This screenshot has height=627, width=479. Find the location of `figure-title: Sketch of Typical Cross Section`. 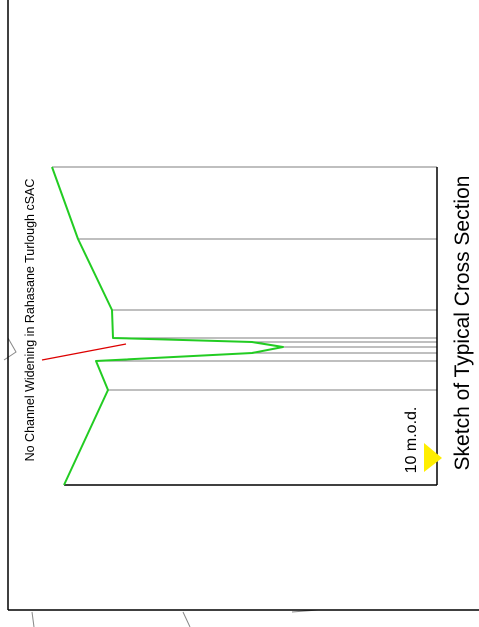

figure-title: Sketch of Typical Cross Section is located at coordinates (462, 323).